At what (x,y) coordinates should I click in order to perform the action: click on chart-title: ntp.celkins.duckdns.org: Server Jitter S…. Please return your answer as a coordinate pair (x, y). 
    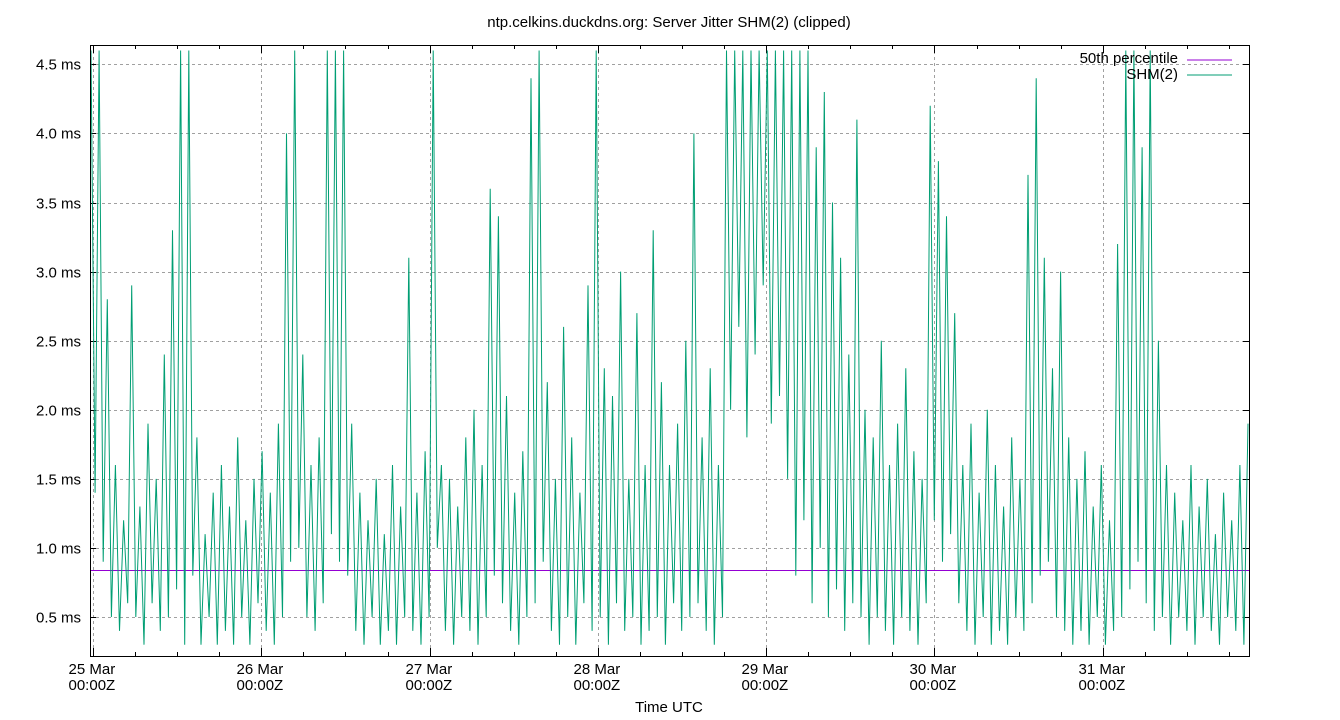
    Looking at the image, I should click on (668, 22).